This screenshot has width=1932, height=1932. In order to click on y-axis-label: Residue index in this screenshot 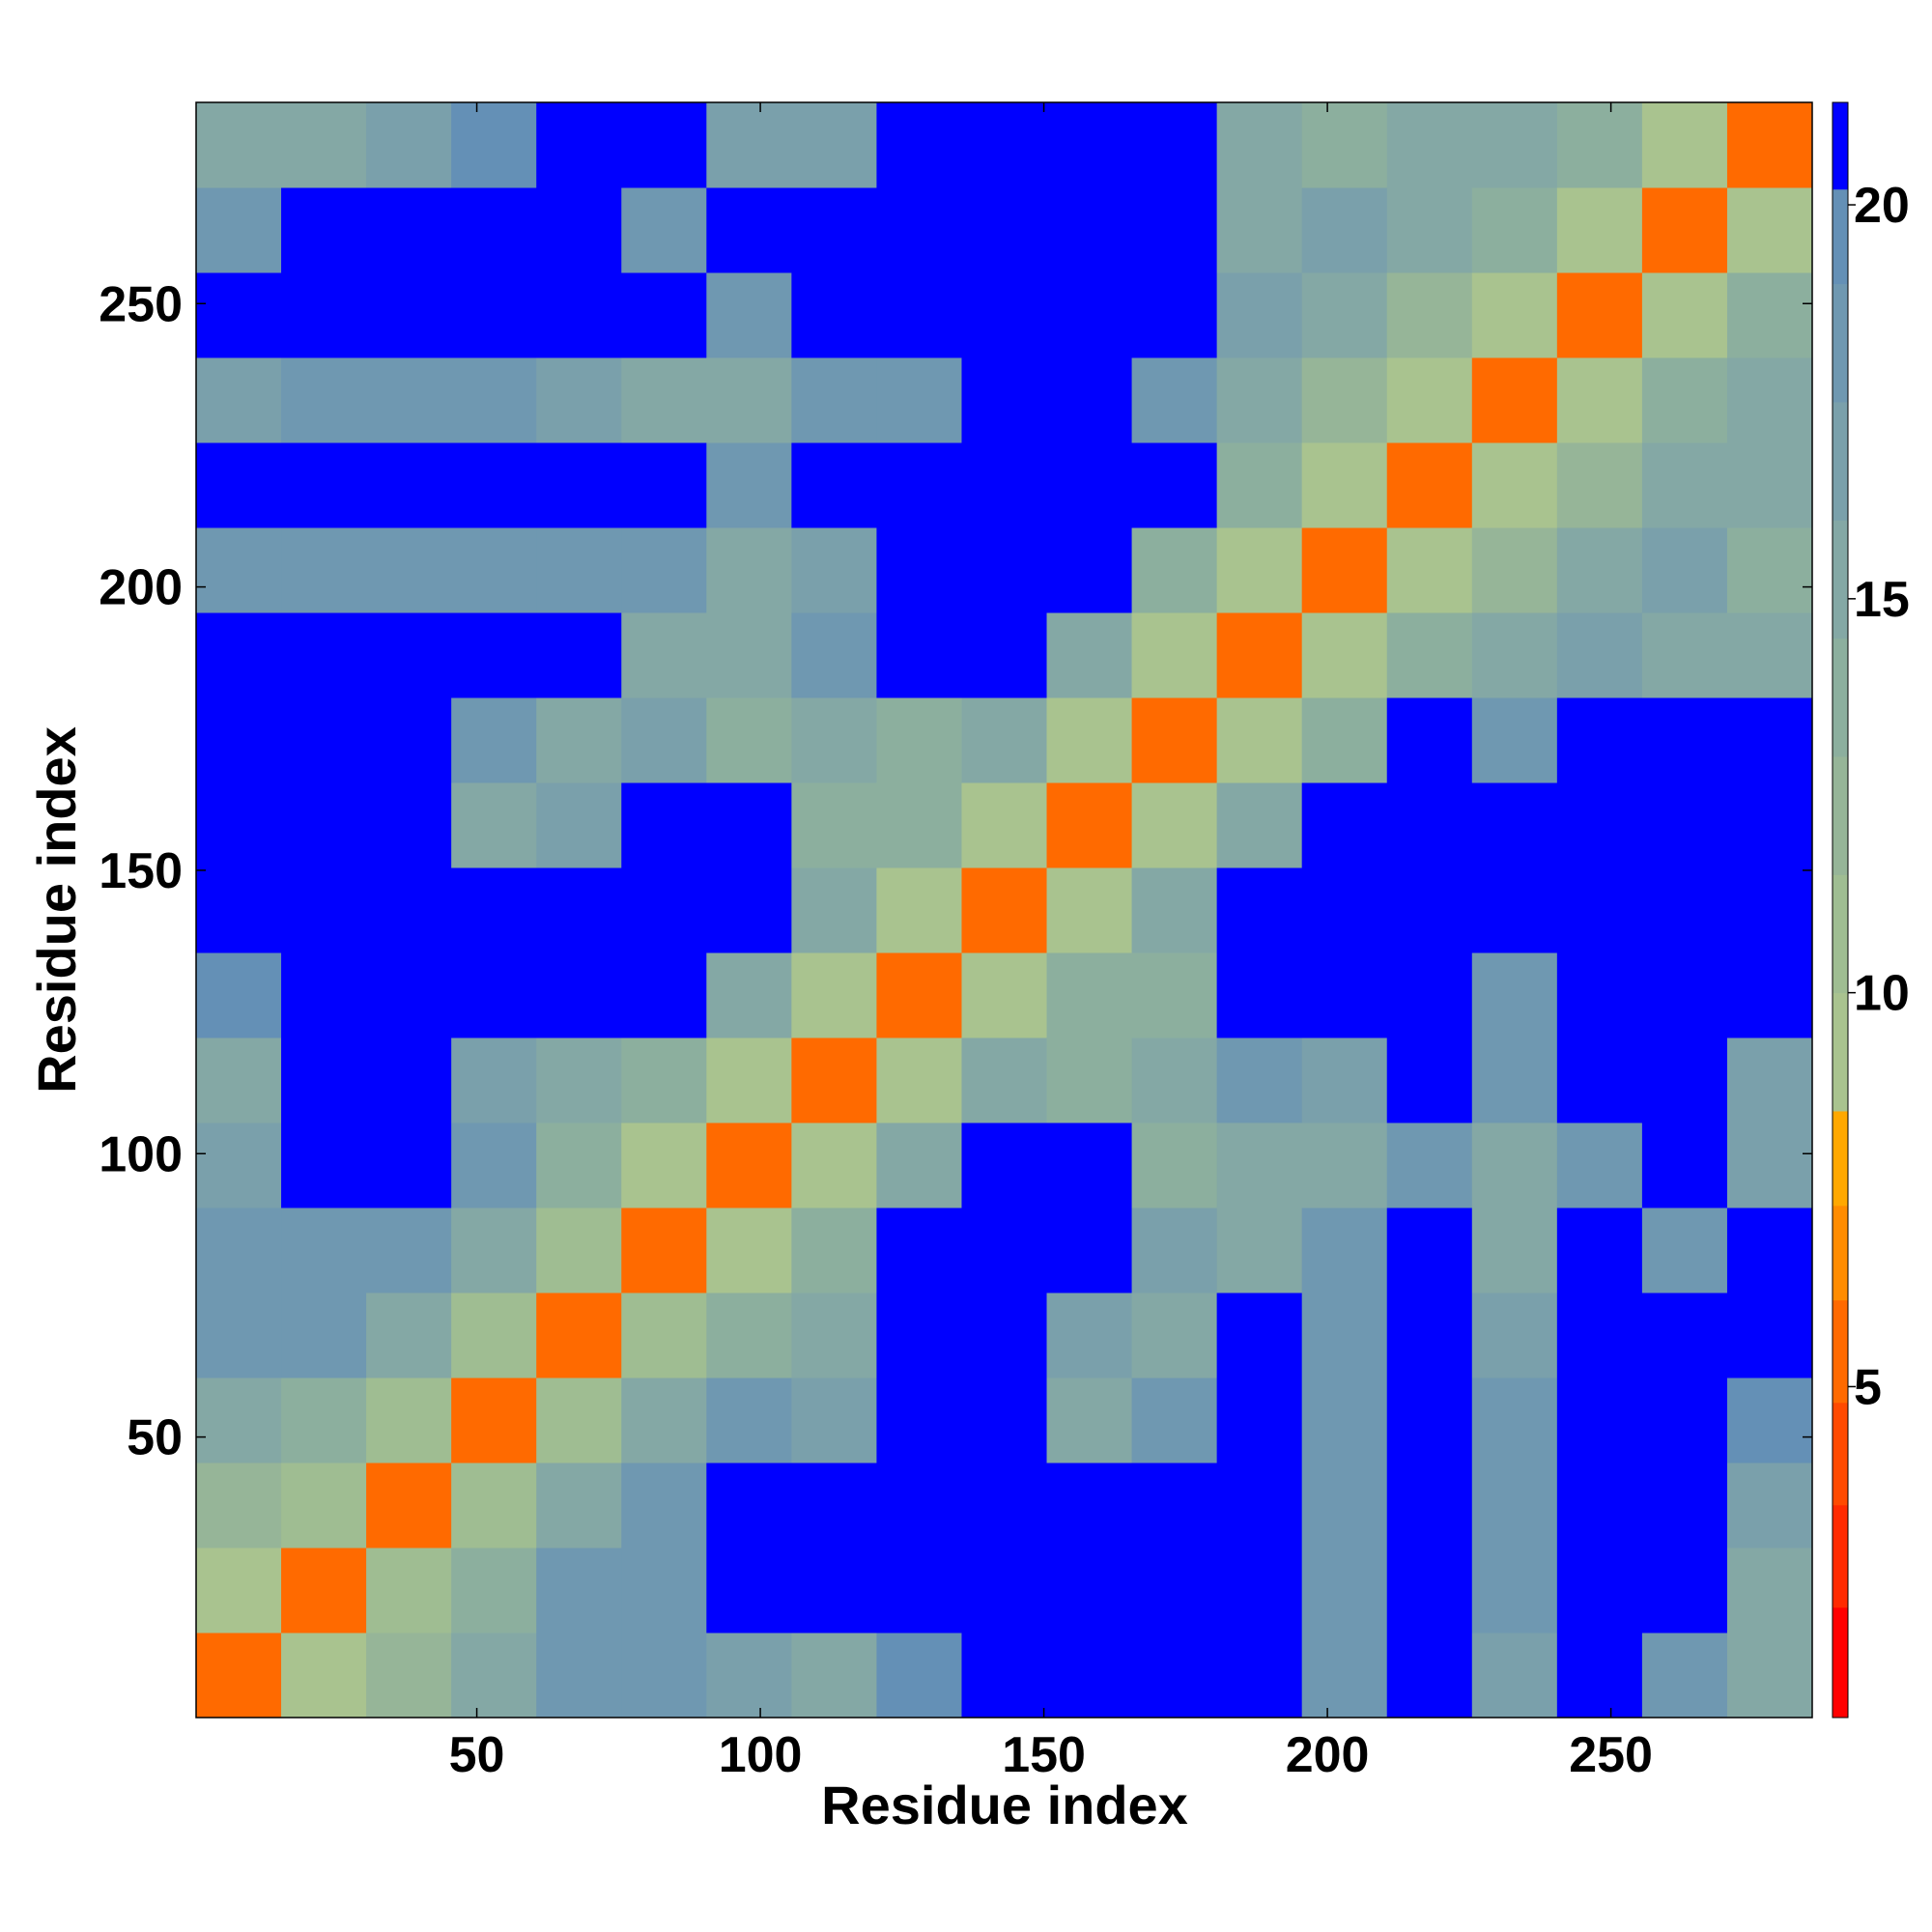, I will do `click(56, 910)`.